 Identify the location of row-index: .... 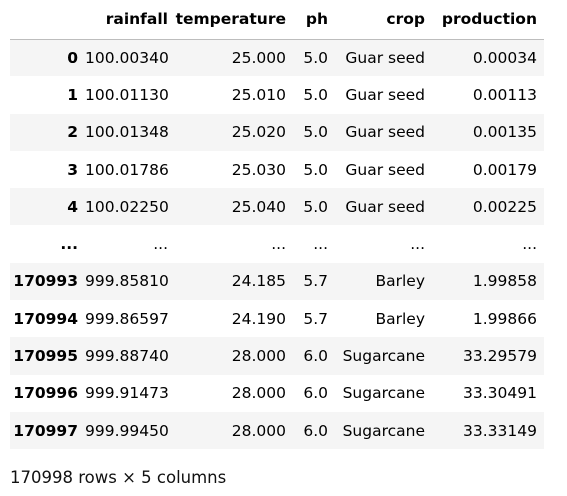
(69, 244).